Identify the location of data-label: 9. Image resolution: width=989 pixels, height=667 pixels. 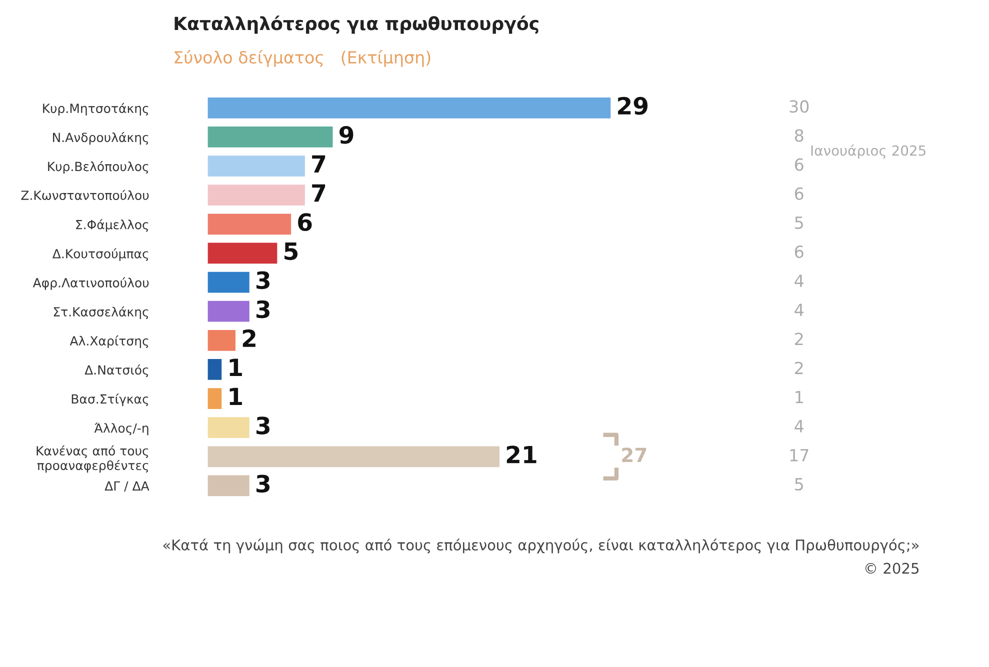
(347, 135).